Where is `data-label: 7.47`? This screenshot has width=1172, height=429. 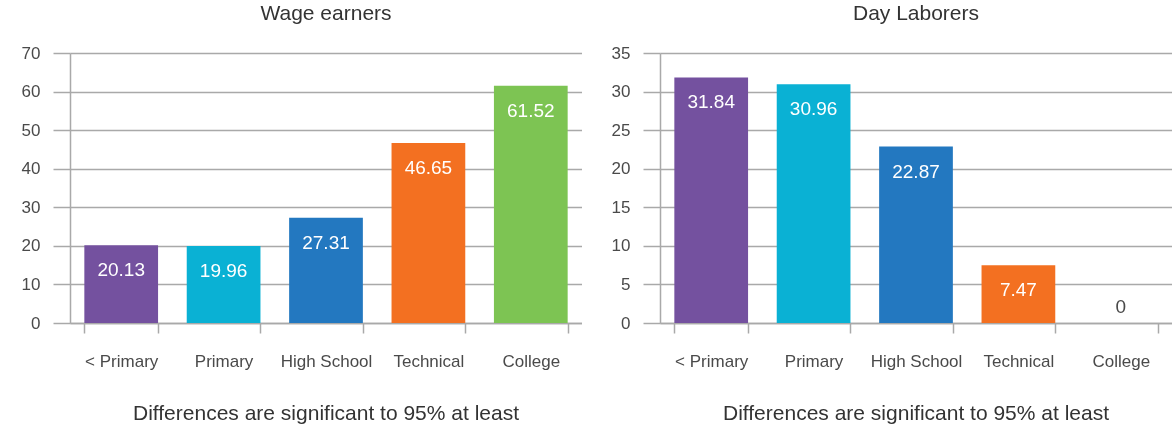
data-label: 7.47 is located at coordinates (1018, 290).